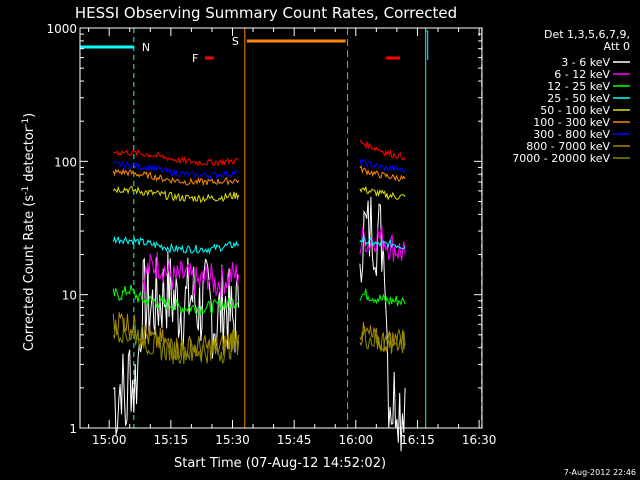  Describe the element at coordinates (259, 153) in the screenshot. I see `series-red-trace` at that location.